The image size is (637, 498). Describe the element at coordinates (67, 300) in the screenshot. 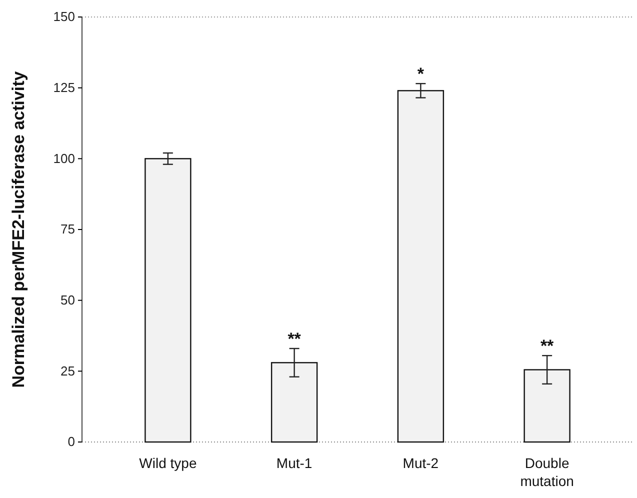

I see `y-tick-label: 50` at that location.